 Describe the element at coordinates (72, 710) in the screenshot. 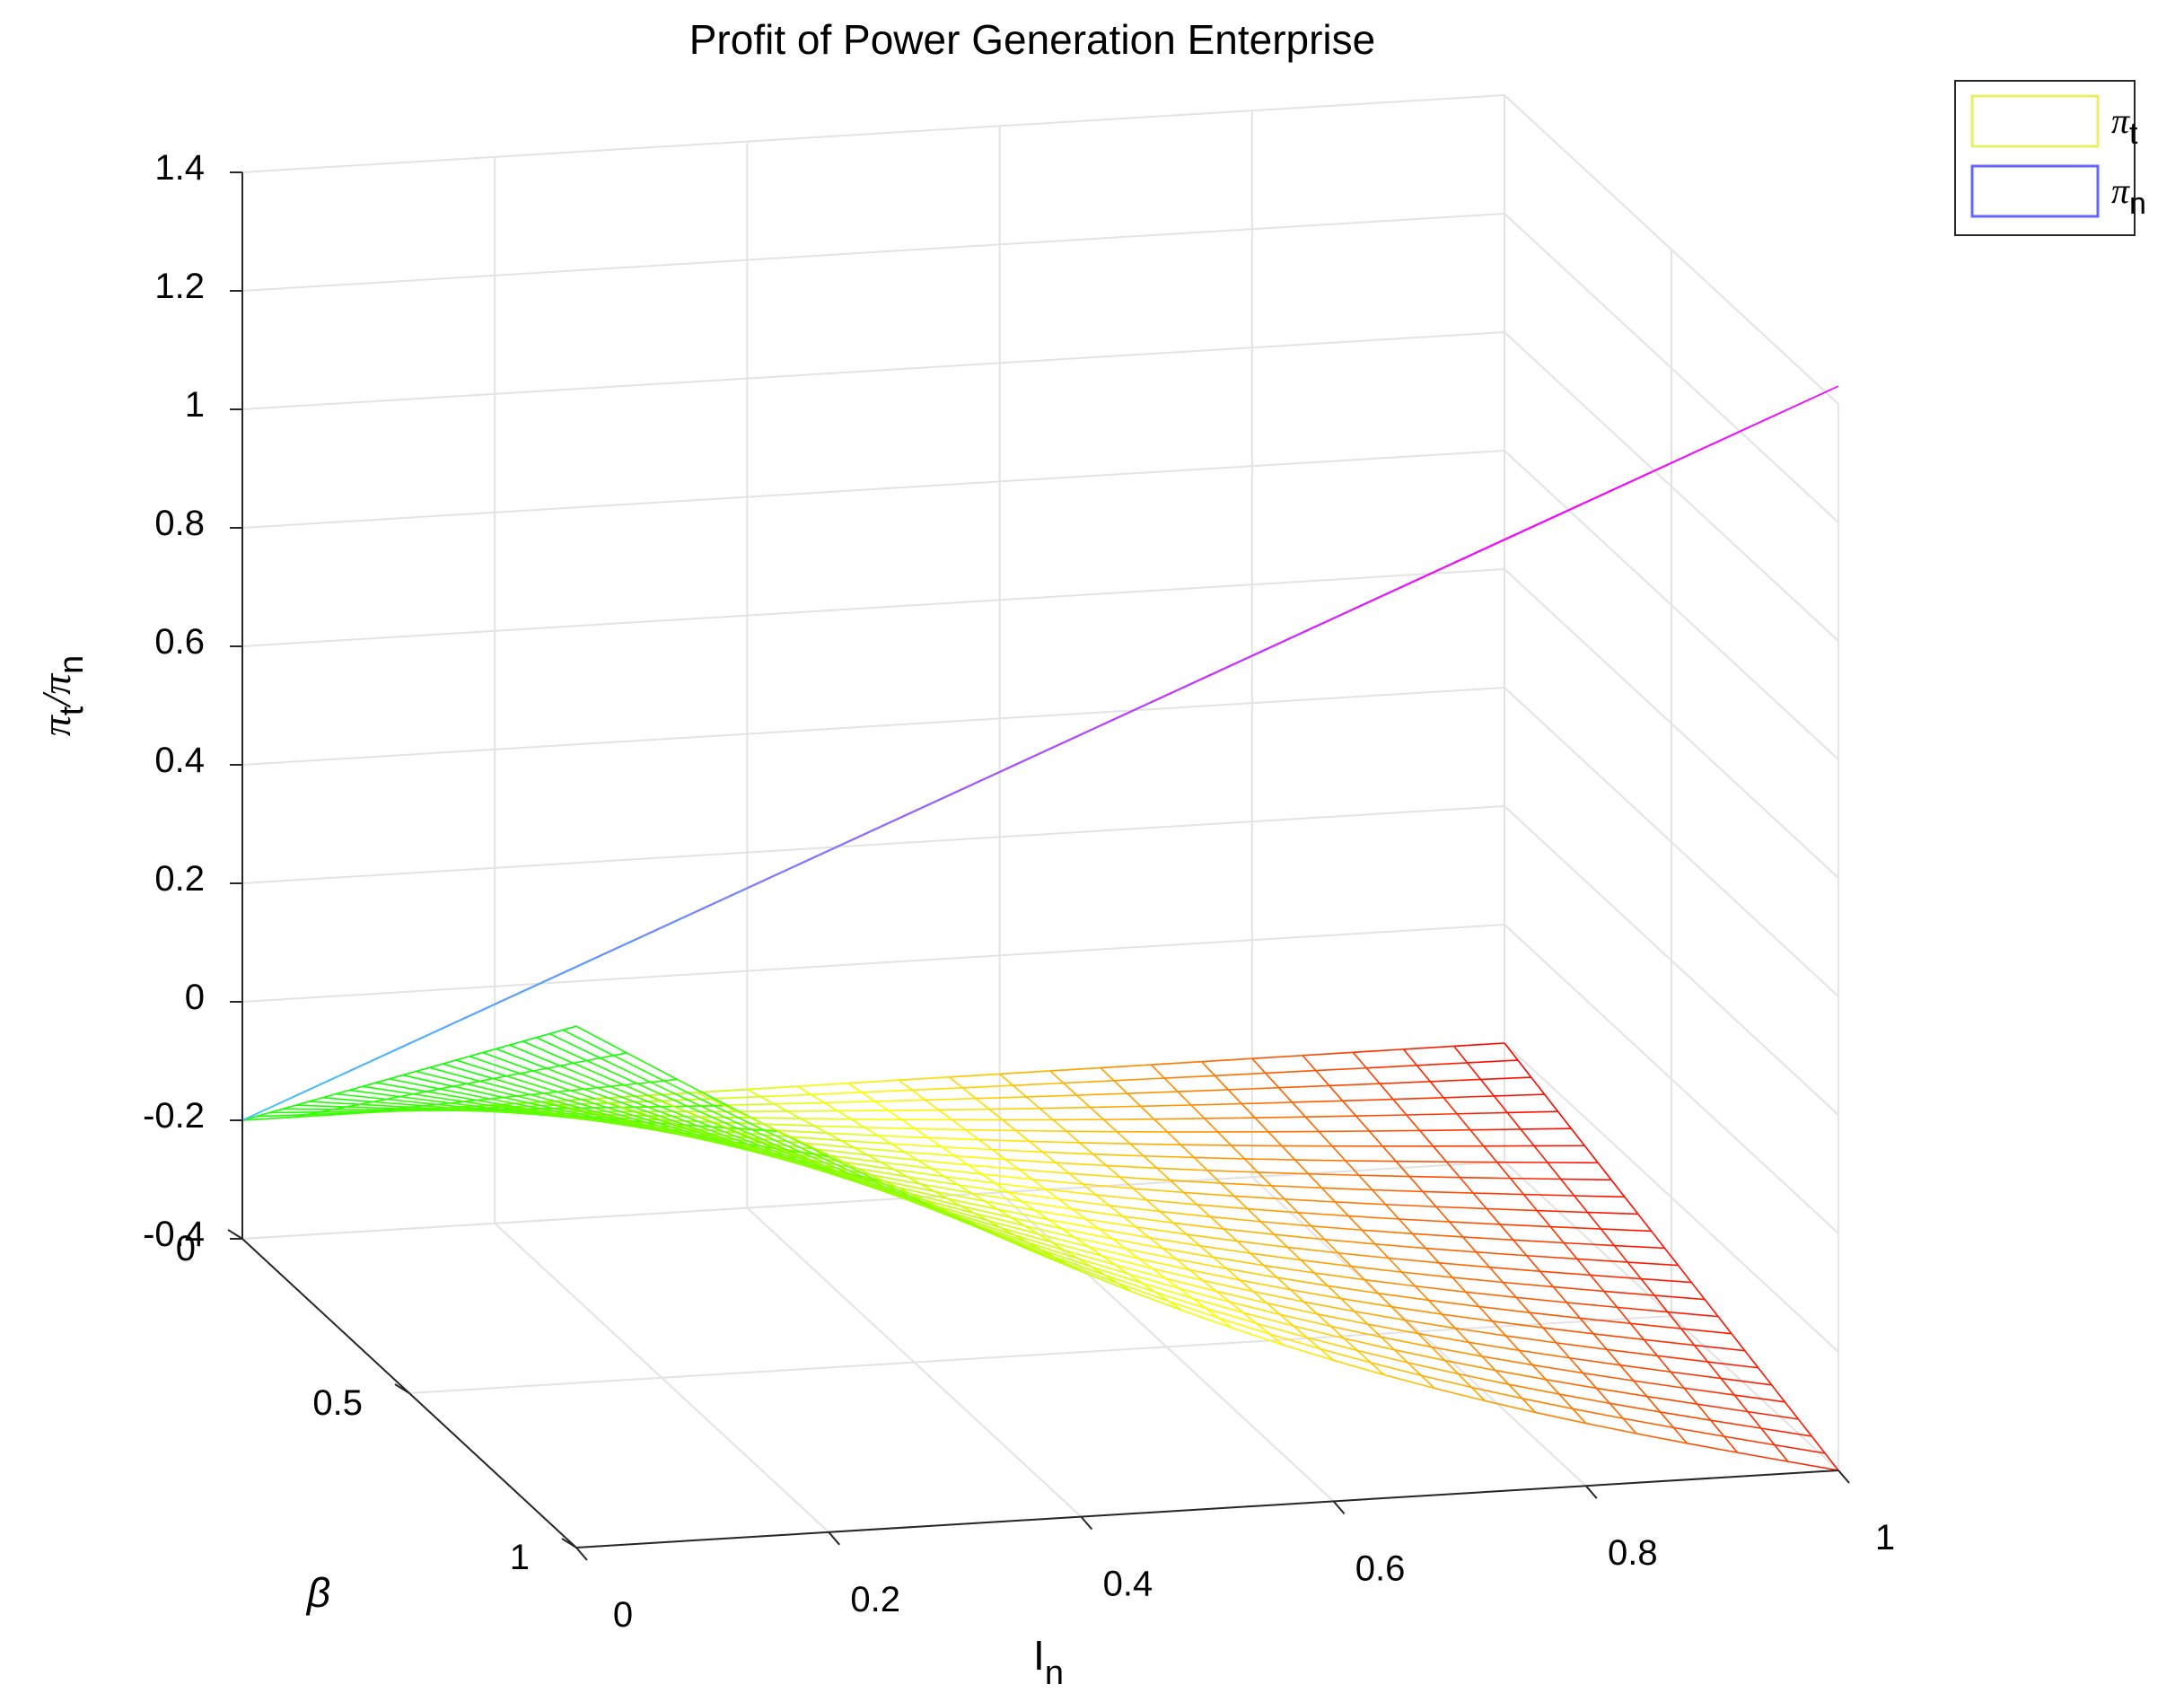

I see `z-axis-label-sub1: t` at that location.